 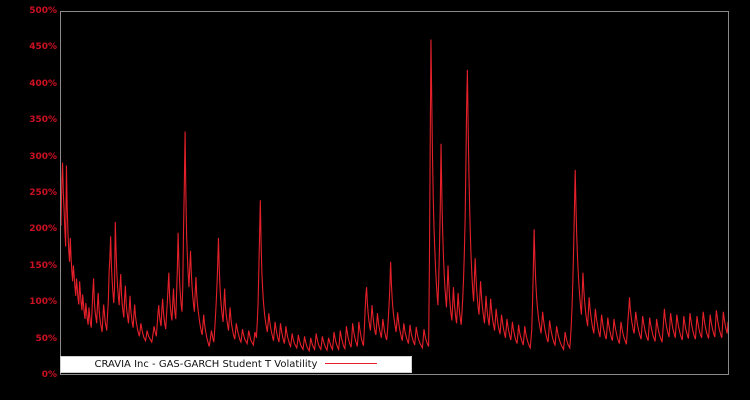 I want to click on y-axis-tick-450: 450%, so click(x=43, y=47).